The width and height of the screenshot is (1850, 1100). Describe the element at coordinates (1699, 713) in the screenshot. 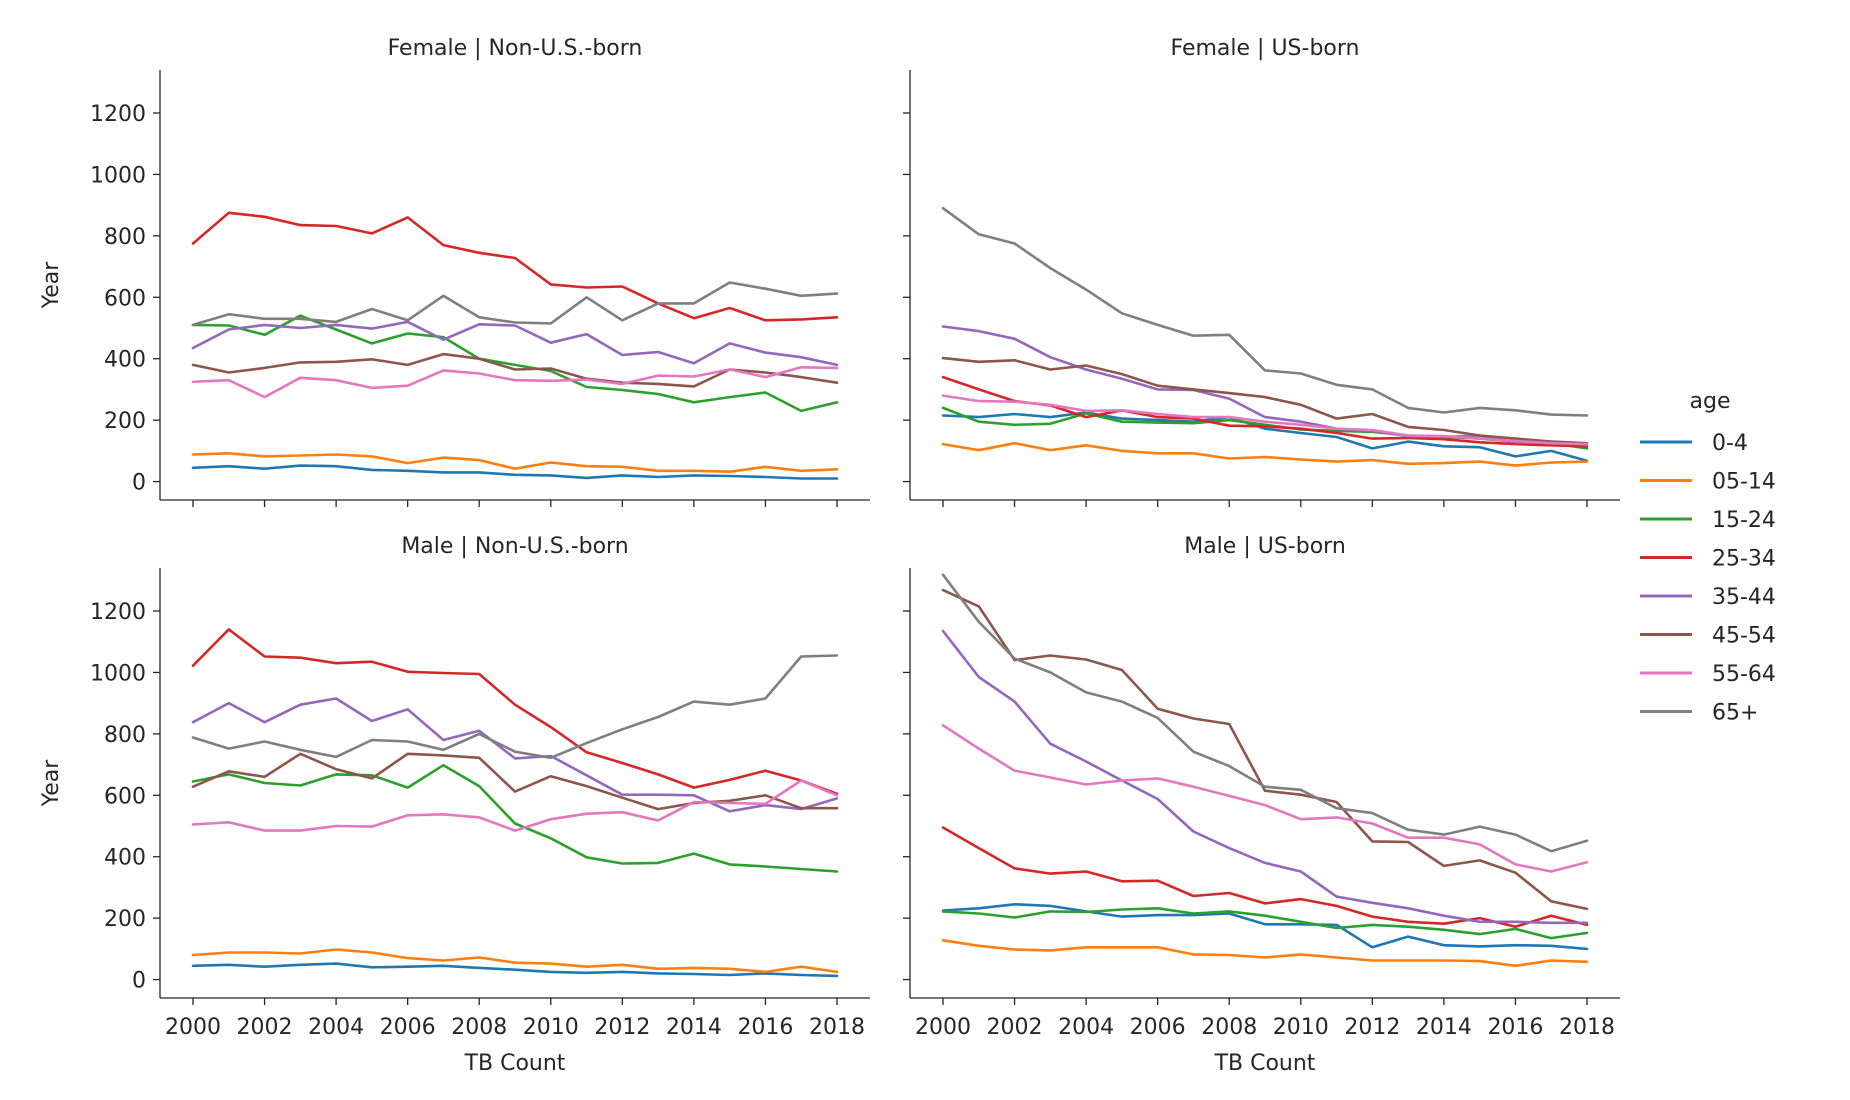

I see `legend-item-65: 65+` at that location.